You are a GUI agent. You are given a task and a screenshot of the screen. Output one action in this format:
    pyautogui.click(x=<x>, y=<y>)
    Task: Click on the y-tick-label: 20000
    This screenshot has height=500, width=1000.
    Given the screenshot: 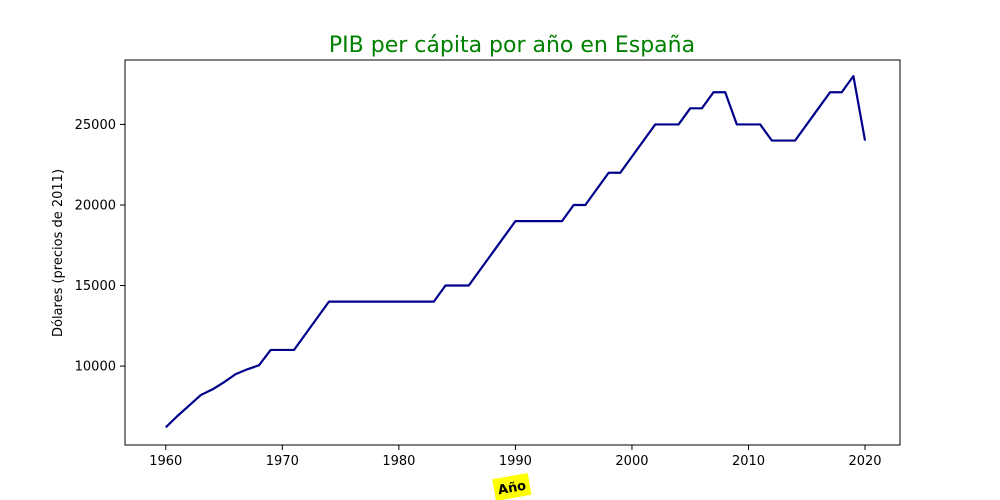 What is the action you would take?
    pyautogui.click(x=95, y=205)
    